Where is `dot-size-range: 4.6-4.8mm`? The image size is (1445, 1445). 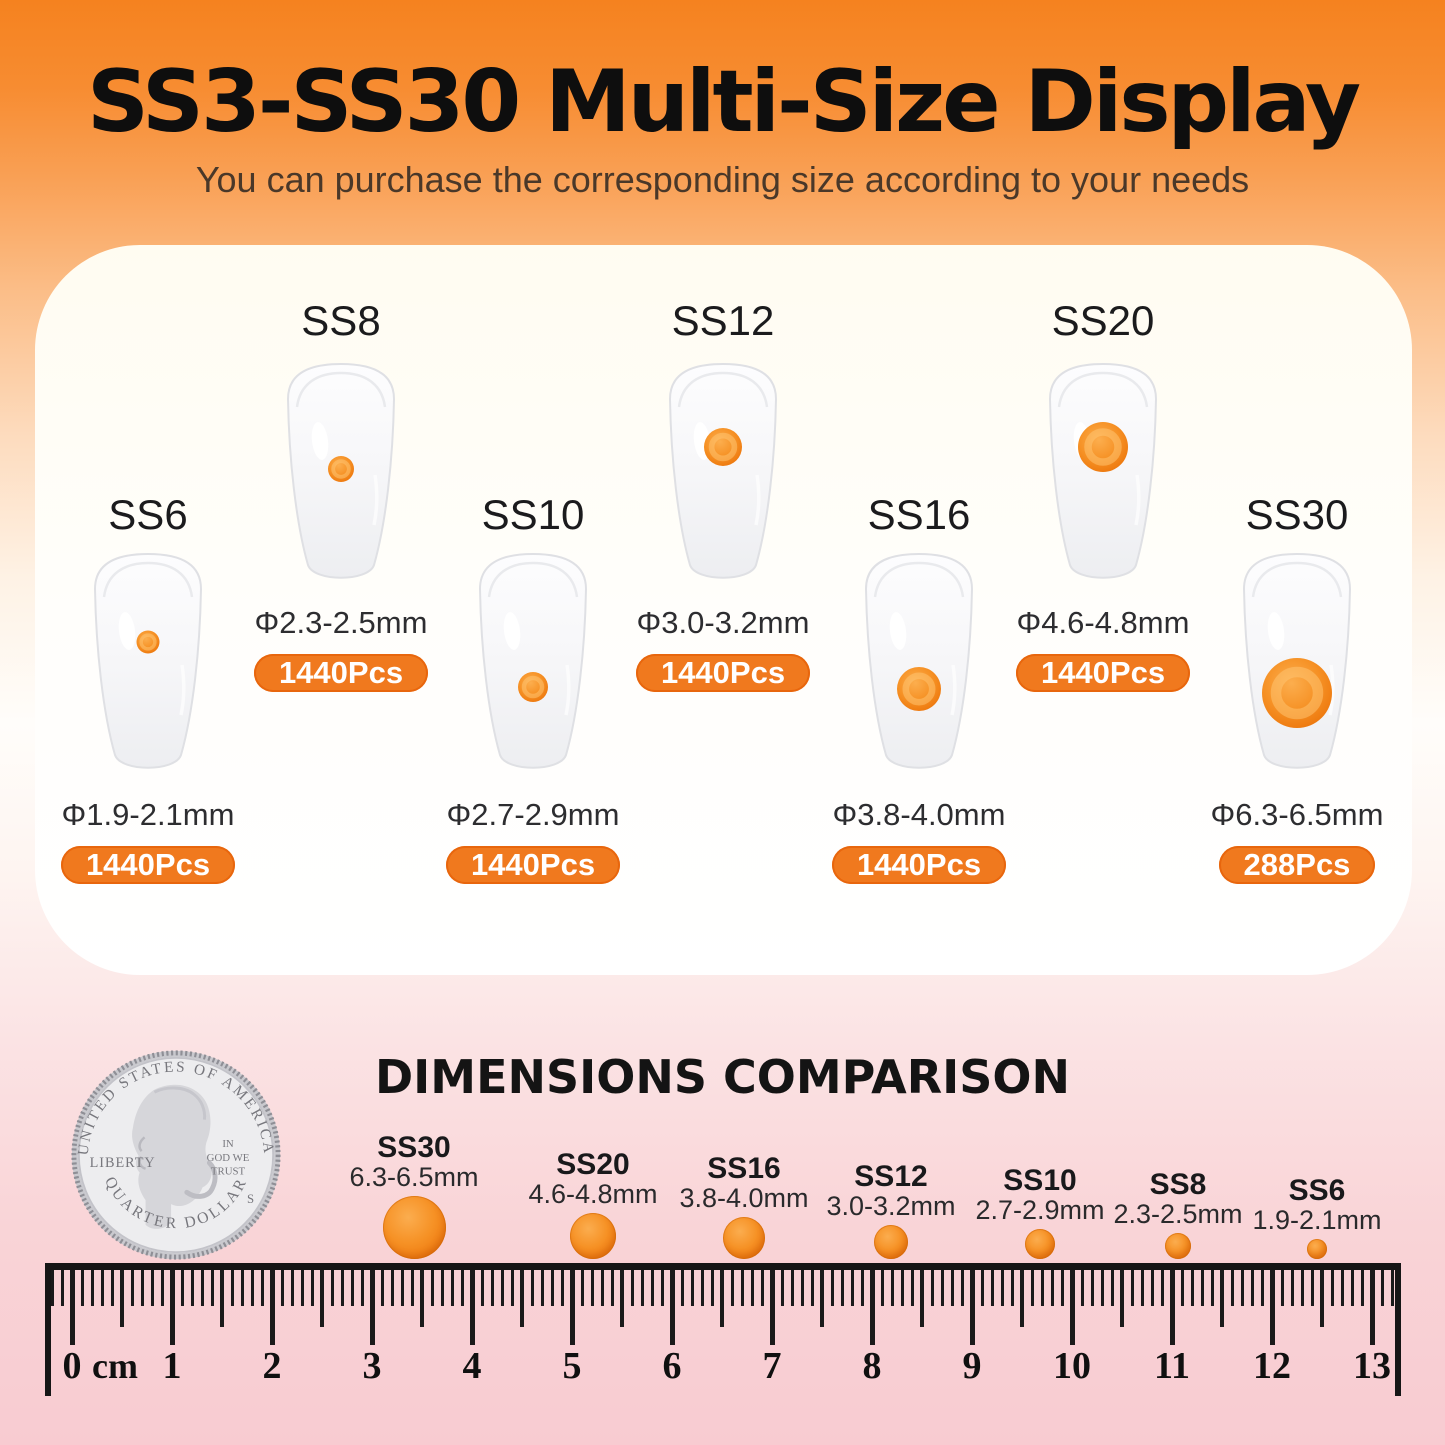
dot-size-range: 4.6-4.8mm is located at coordinates (593, 1194).